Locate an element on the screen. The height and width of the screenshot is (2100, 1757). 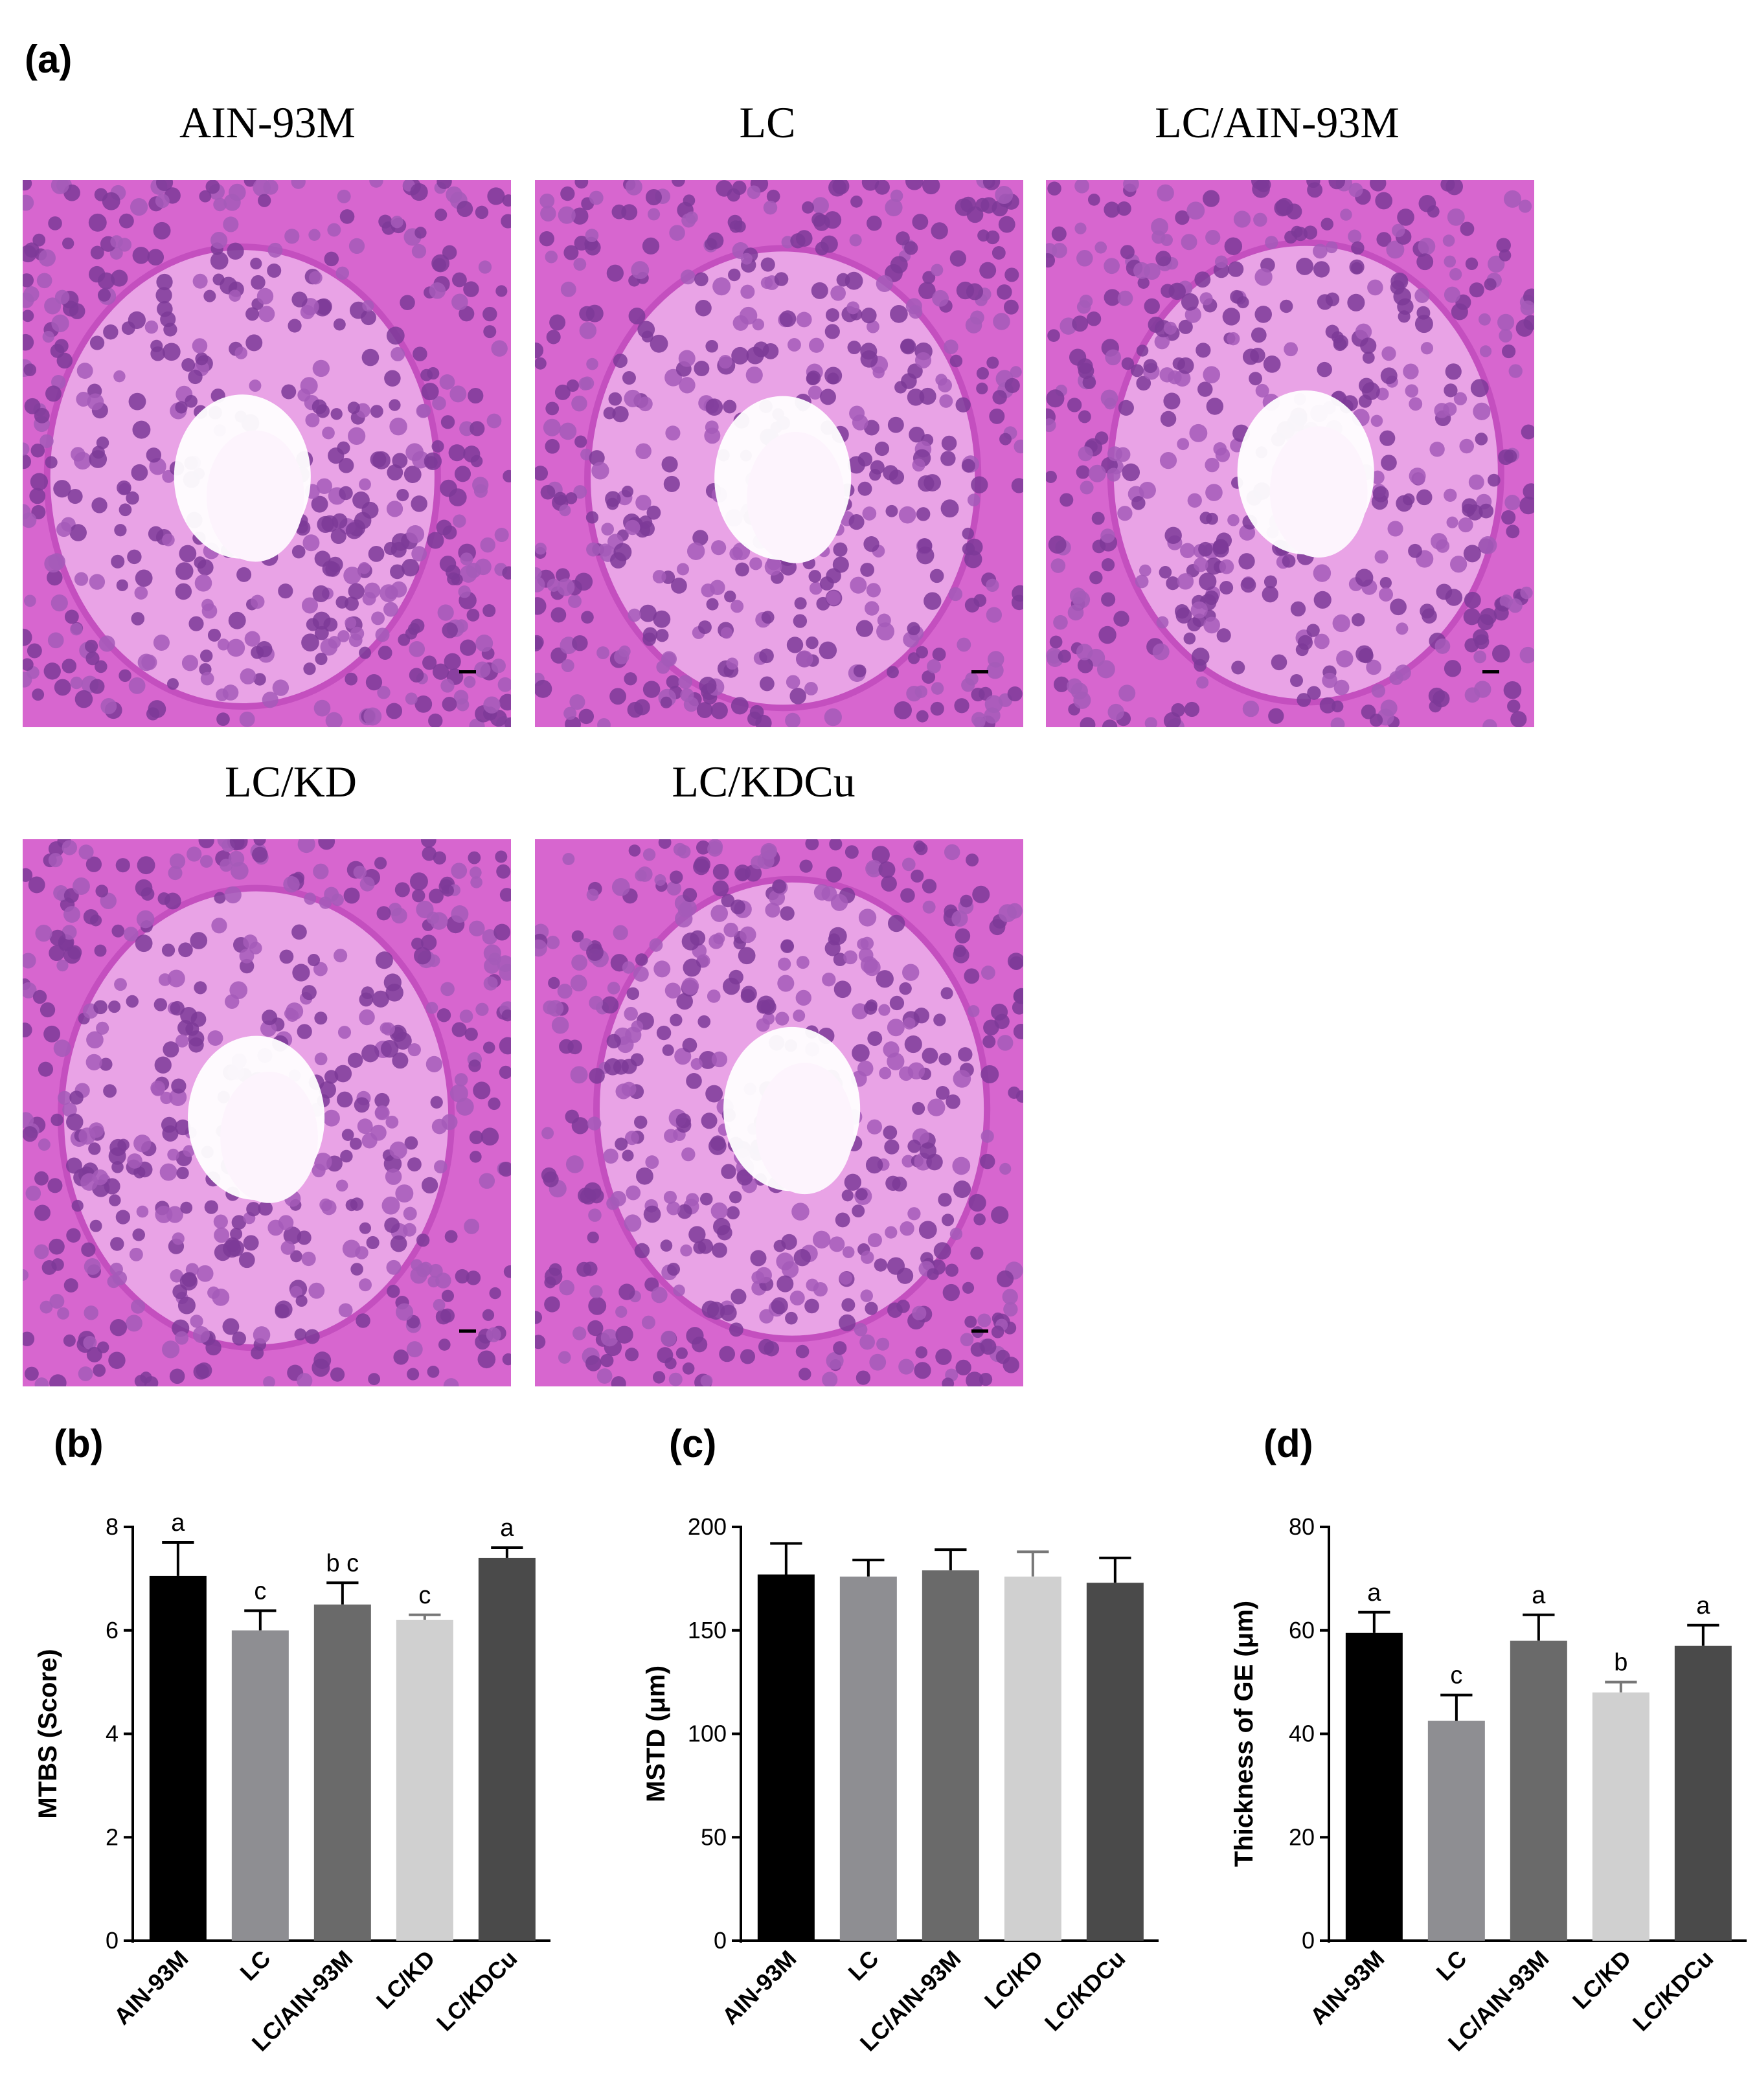
bar is located at coordinates (507, 1749).